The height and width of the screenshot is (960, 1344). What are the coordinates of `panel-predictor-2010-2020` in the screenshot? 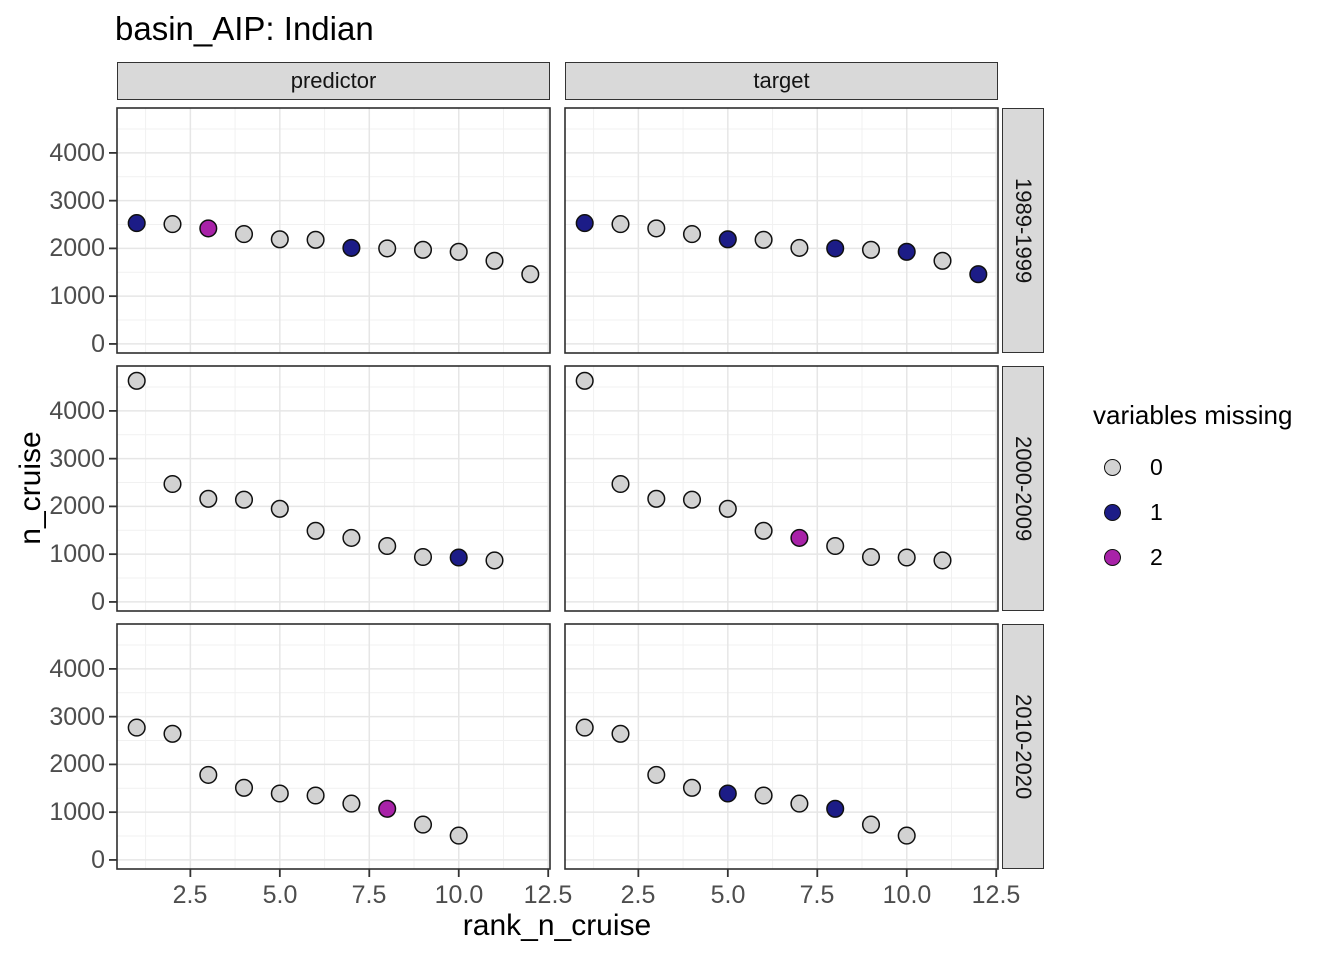 It's located at (333, 746).